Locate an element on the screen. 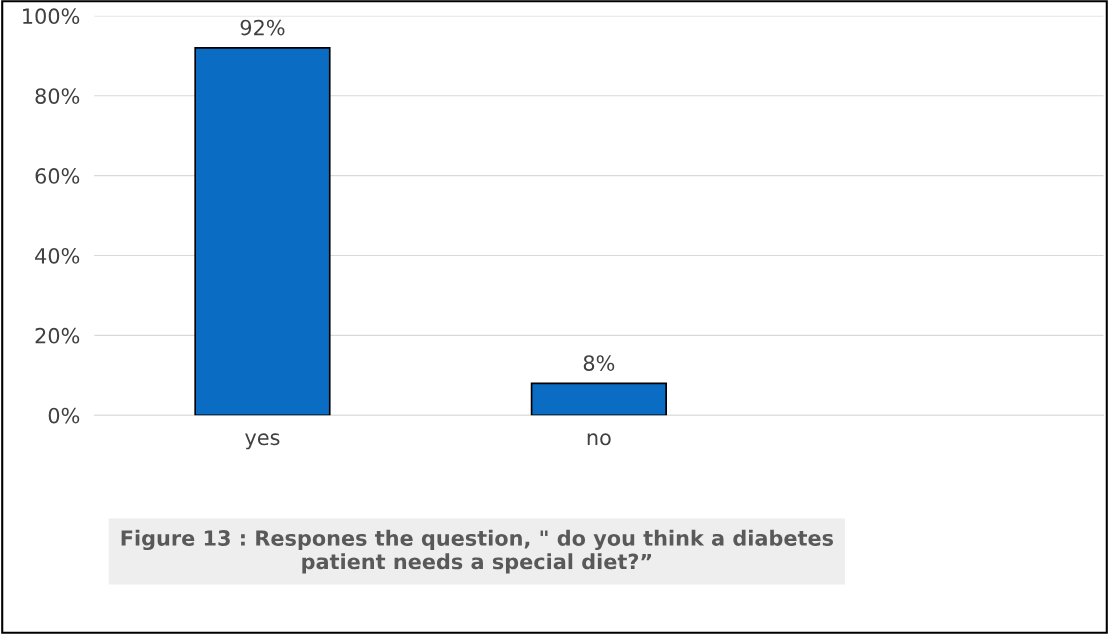 This screenshot has height=634, width=1109. caption: Figure 13 : Respones the question, " do you think a diabetes patient needs a special diet?” is located at coordinates (477, 551).